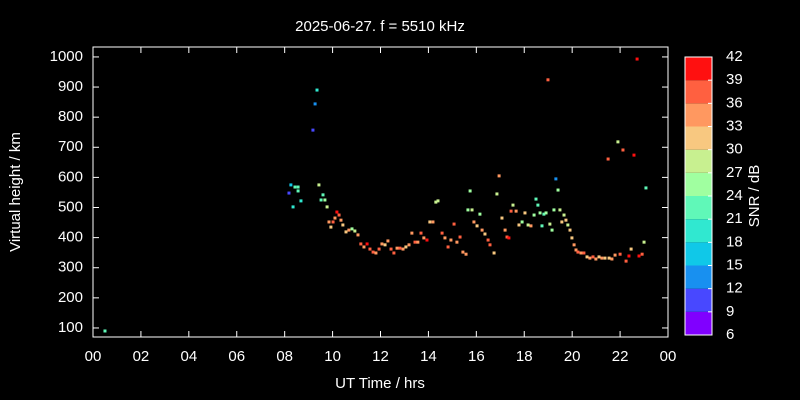  What do you see at coordinates (734, 241) in the screenshot?
I see `colorbar-tick-label: 18` at bounding box center [734, 241].